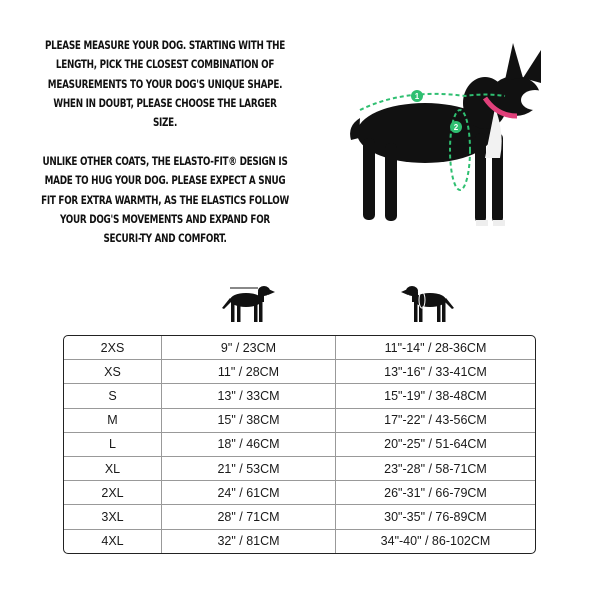 Image resolution: width=600 pixels, height=600 pixels. What do you see at coordinates (435, 421) in the screenshot?
I see `chest-cell: 17"-22" / 43-56CM` at bounding box center [435, 421].